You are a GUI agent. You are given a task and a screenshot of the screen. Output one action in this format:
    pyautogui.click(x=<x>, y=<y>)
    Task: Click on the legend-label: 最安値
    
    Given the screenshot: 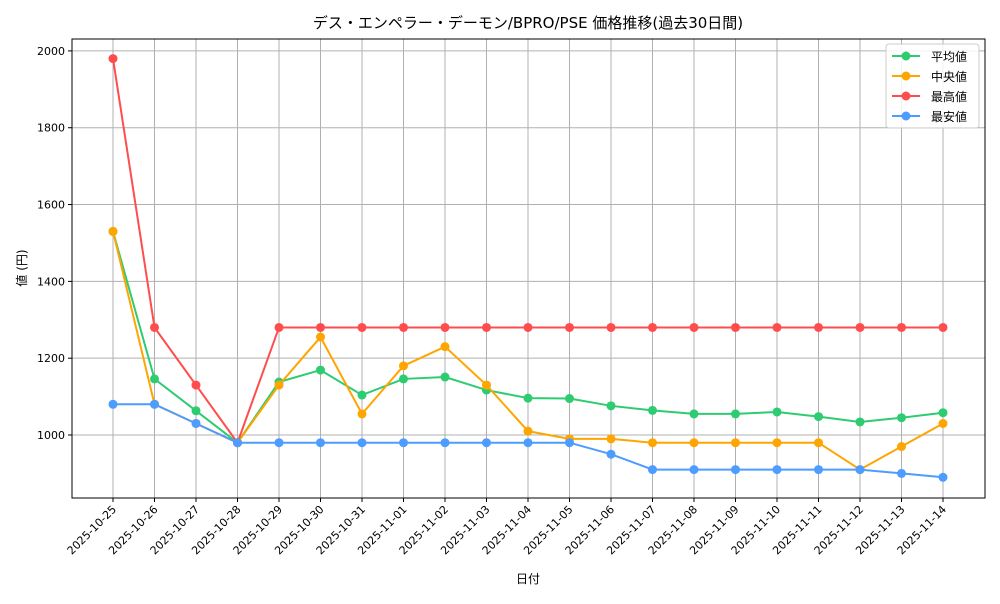 What is the action you would take?
    pyautogui.click(x=949, y=116)
    